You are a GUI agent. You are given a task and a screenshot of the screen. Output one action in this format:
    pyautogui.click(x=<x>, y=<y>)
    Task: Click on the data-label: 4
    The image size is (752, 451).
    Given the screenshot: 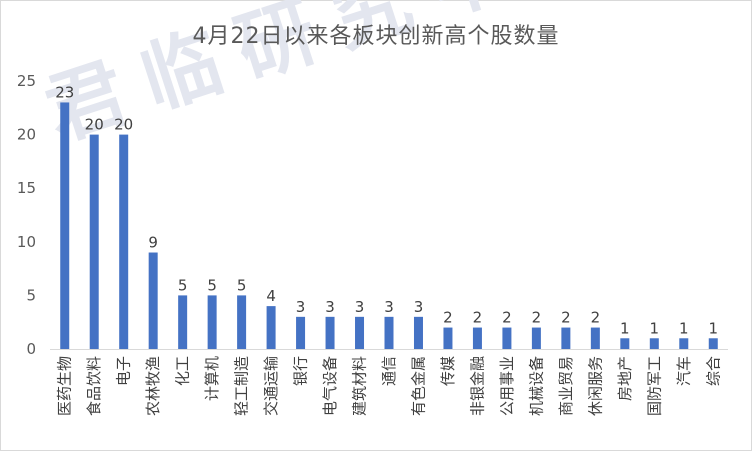 What is the action you would take?
    pyautogui.click(x=271, y=296)
    